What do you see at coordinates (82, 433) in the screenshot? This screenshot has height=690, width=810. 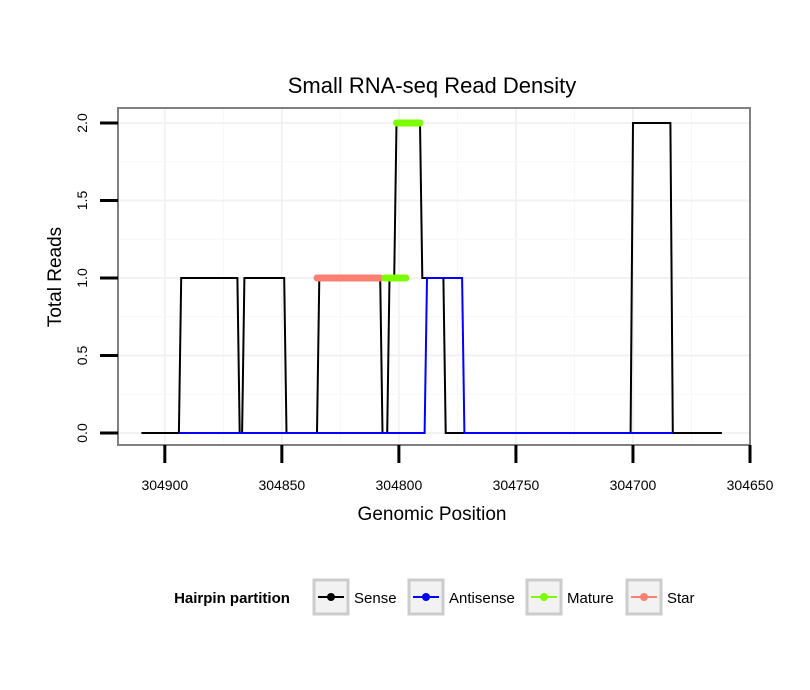 I see `y-tick-label: 0.0` at bounding box center [82, 433].